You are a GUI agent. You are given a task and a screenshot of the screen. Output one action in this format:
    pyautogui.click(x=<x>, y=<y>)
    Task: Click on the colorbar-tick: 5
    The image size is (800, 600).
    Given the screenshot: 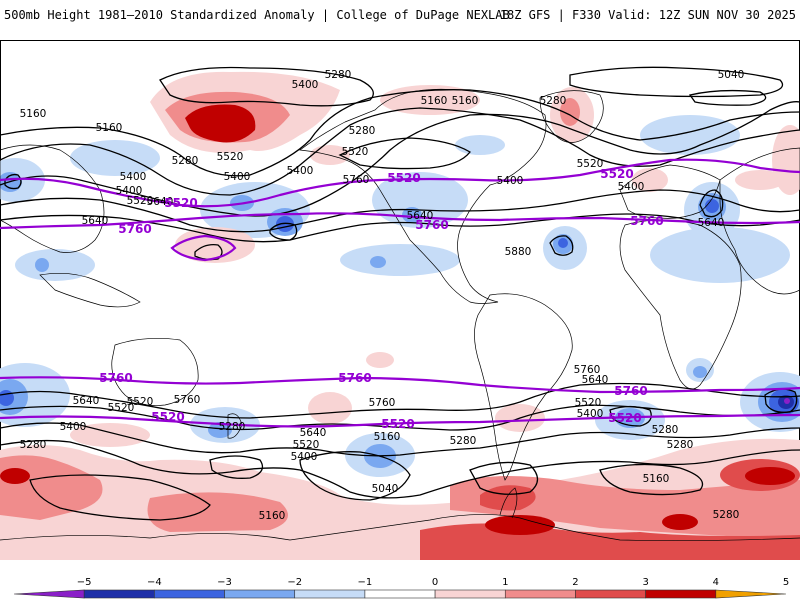 What is the action you would take?
    pyautogui.click(x=786, y=582)
    